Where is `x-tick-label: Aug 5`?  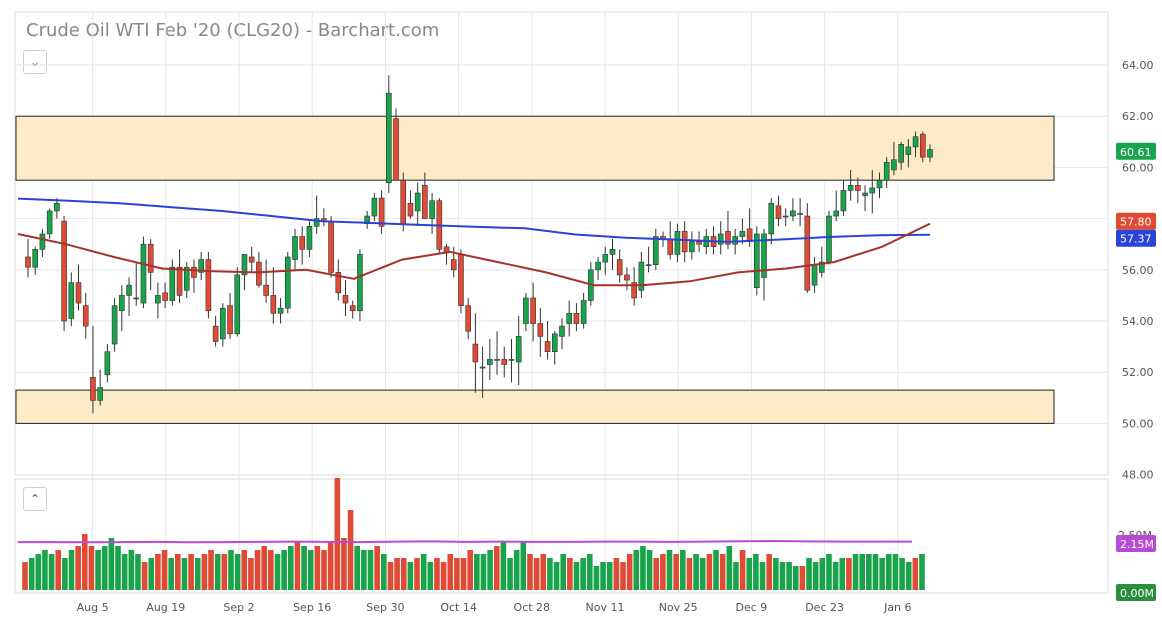
x-tick-label: Aug 5 is located at coordinates (93, 607).